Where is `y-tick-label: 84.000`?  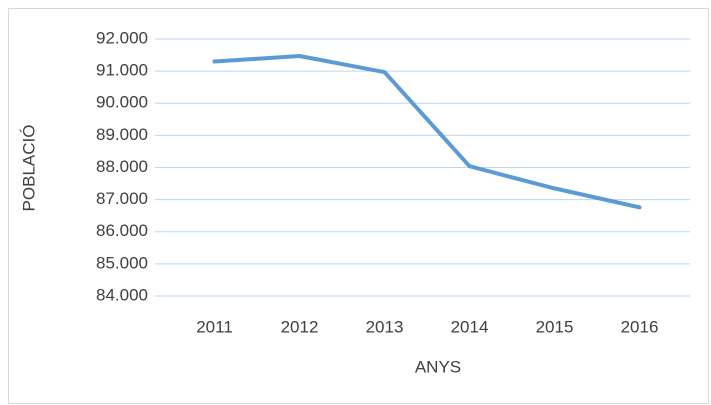
y-tick-label: 84.000 is located at coordinates (122, 294).